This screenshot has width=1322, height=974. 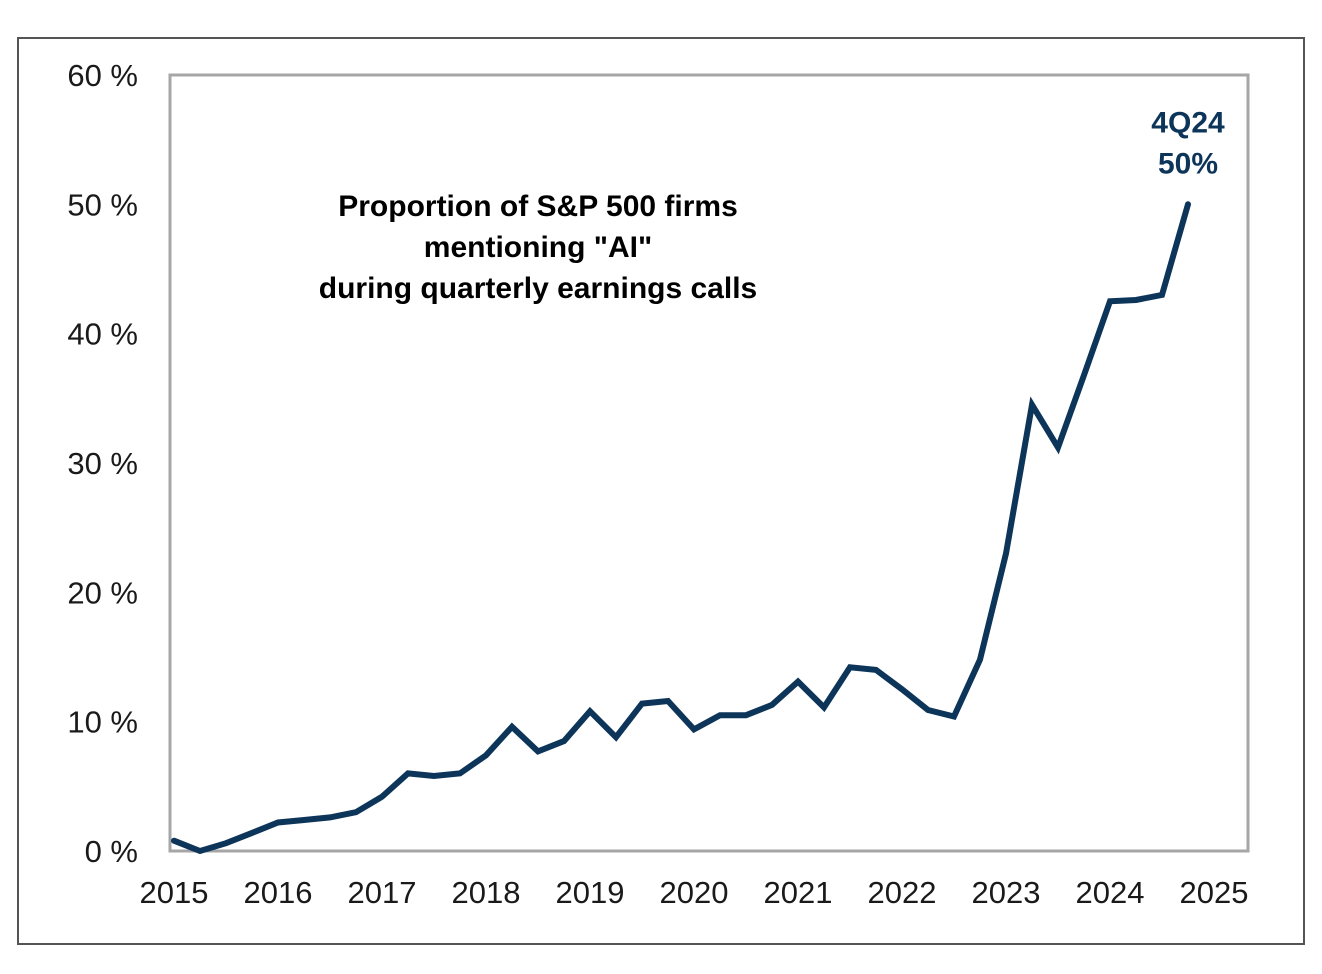 I want to click on x-tick-label: 2023, so click(x=1006, y=892).